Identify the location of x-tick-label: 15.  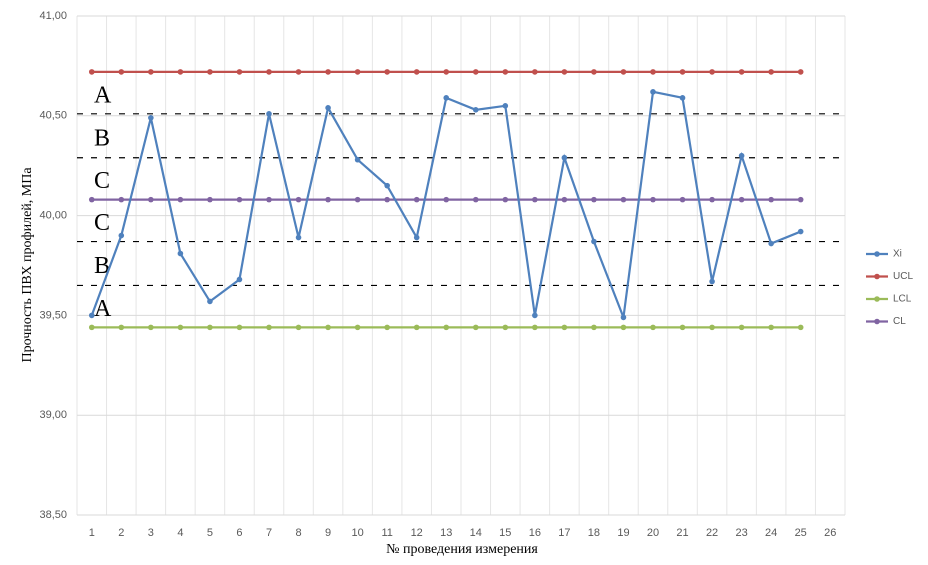
(505, 533).